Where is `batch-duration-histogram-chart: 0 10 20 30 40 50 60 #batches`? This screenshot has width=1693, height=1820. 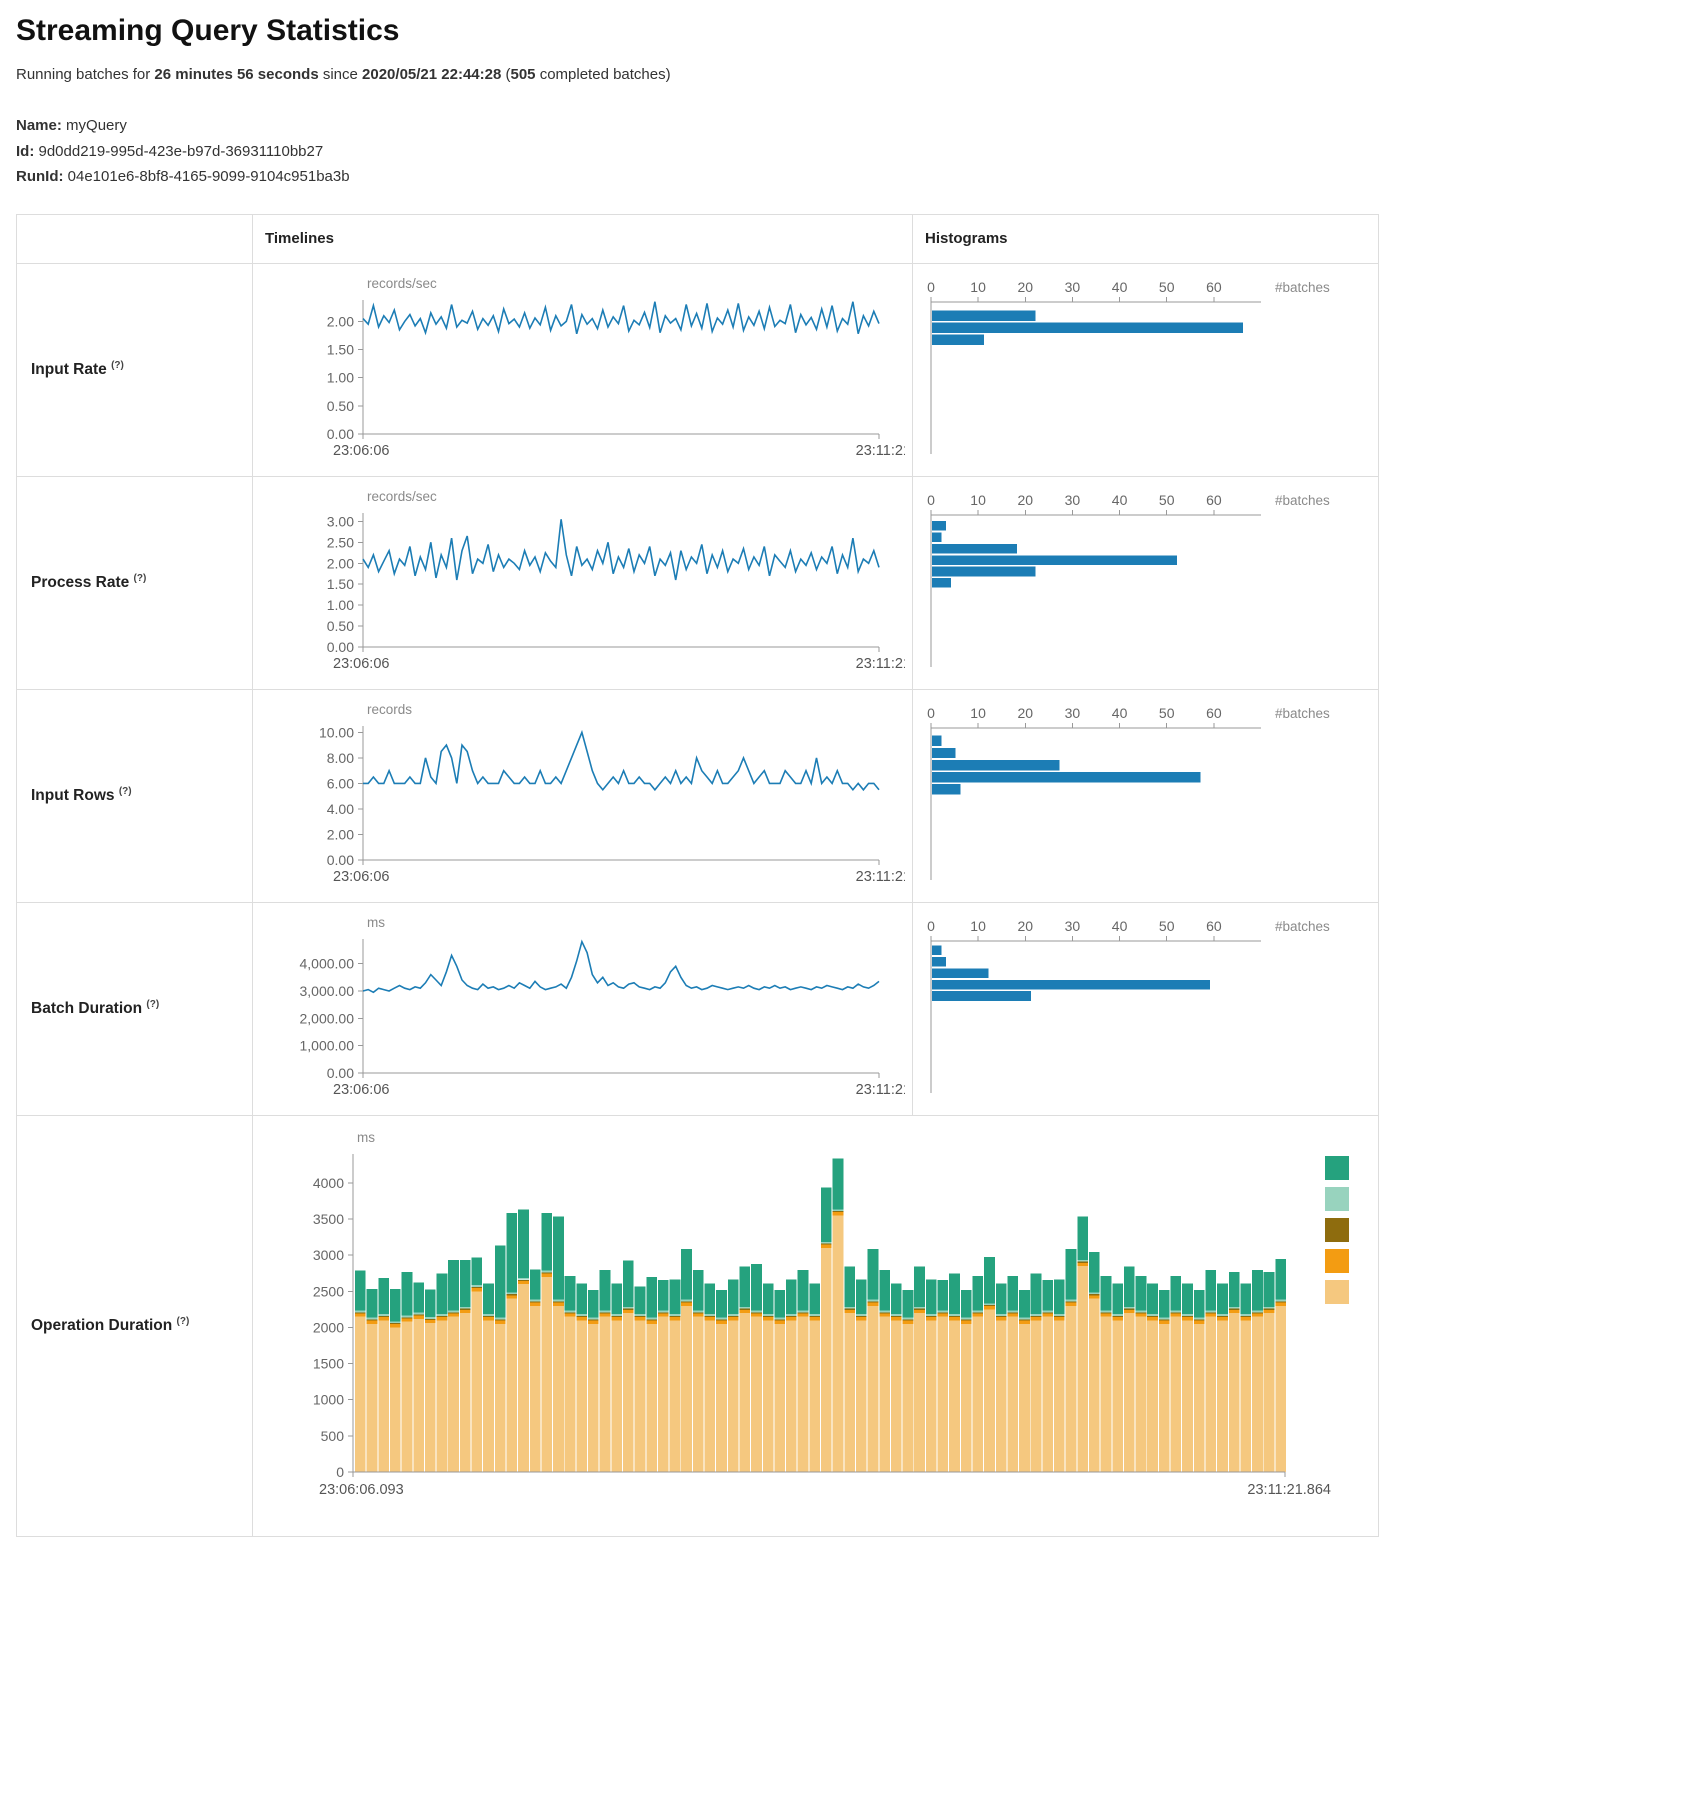
batch-duration-histogram-chart: 0 10 20 30 40 50 60 #batches is located at coordinates (1145, 1009).